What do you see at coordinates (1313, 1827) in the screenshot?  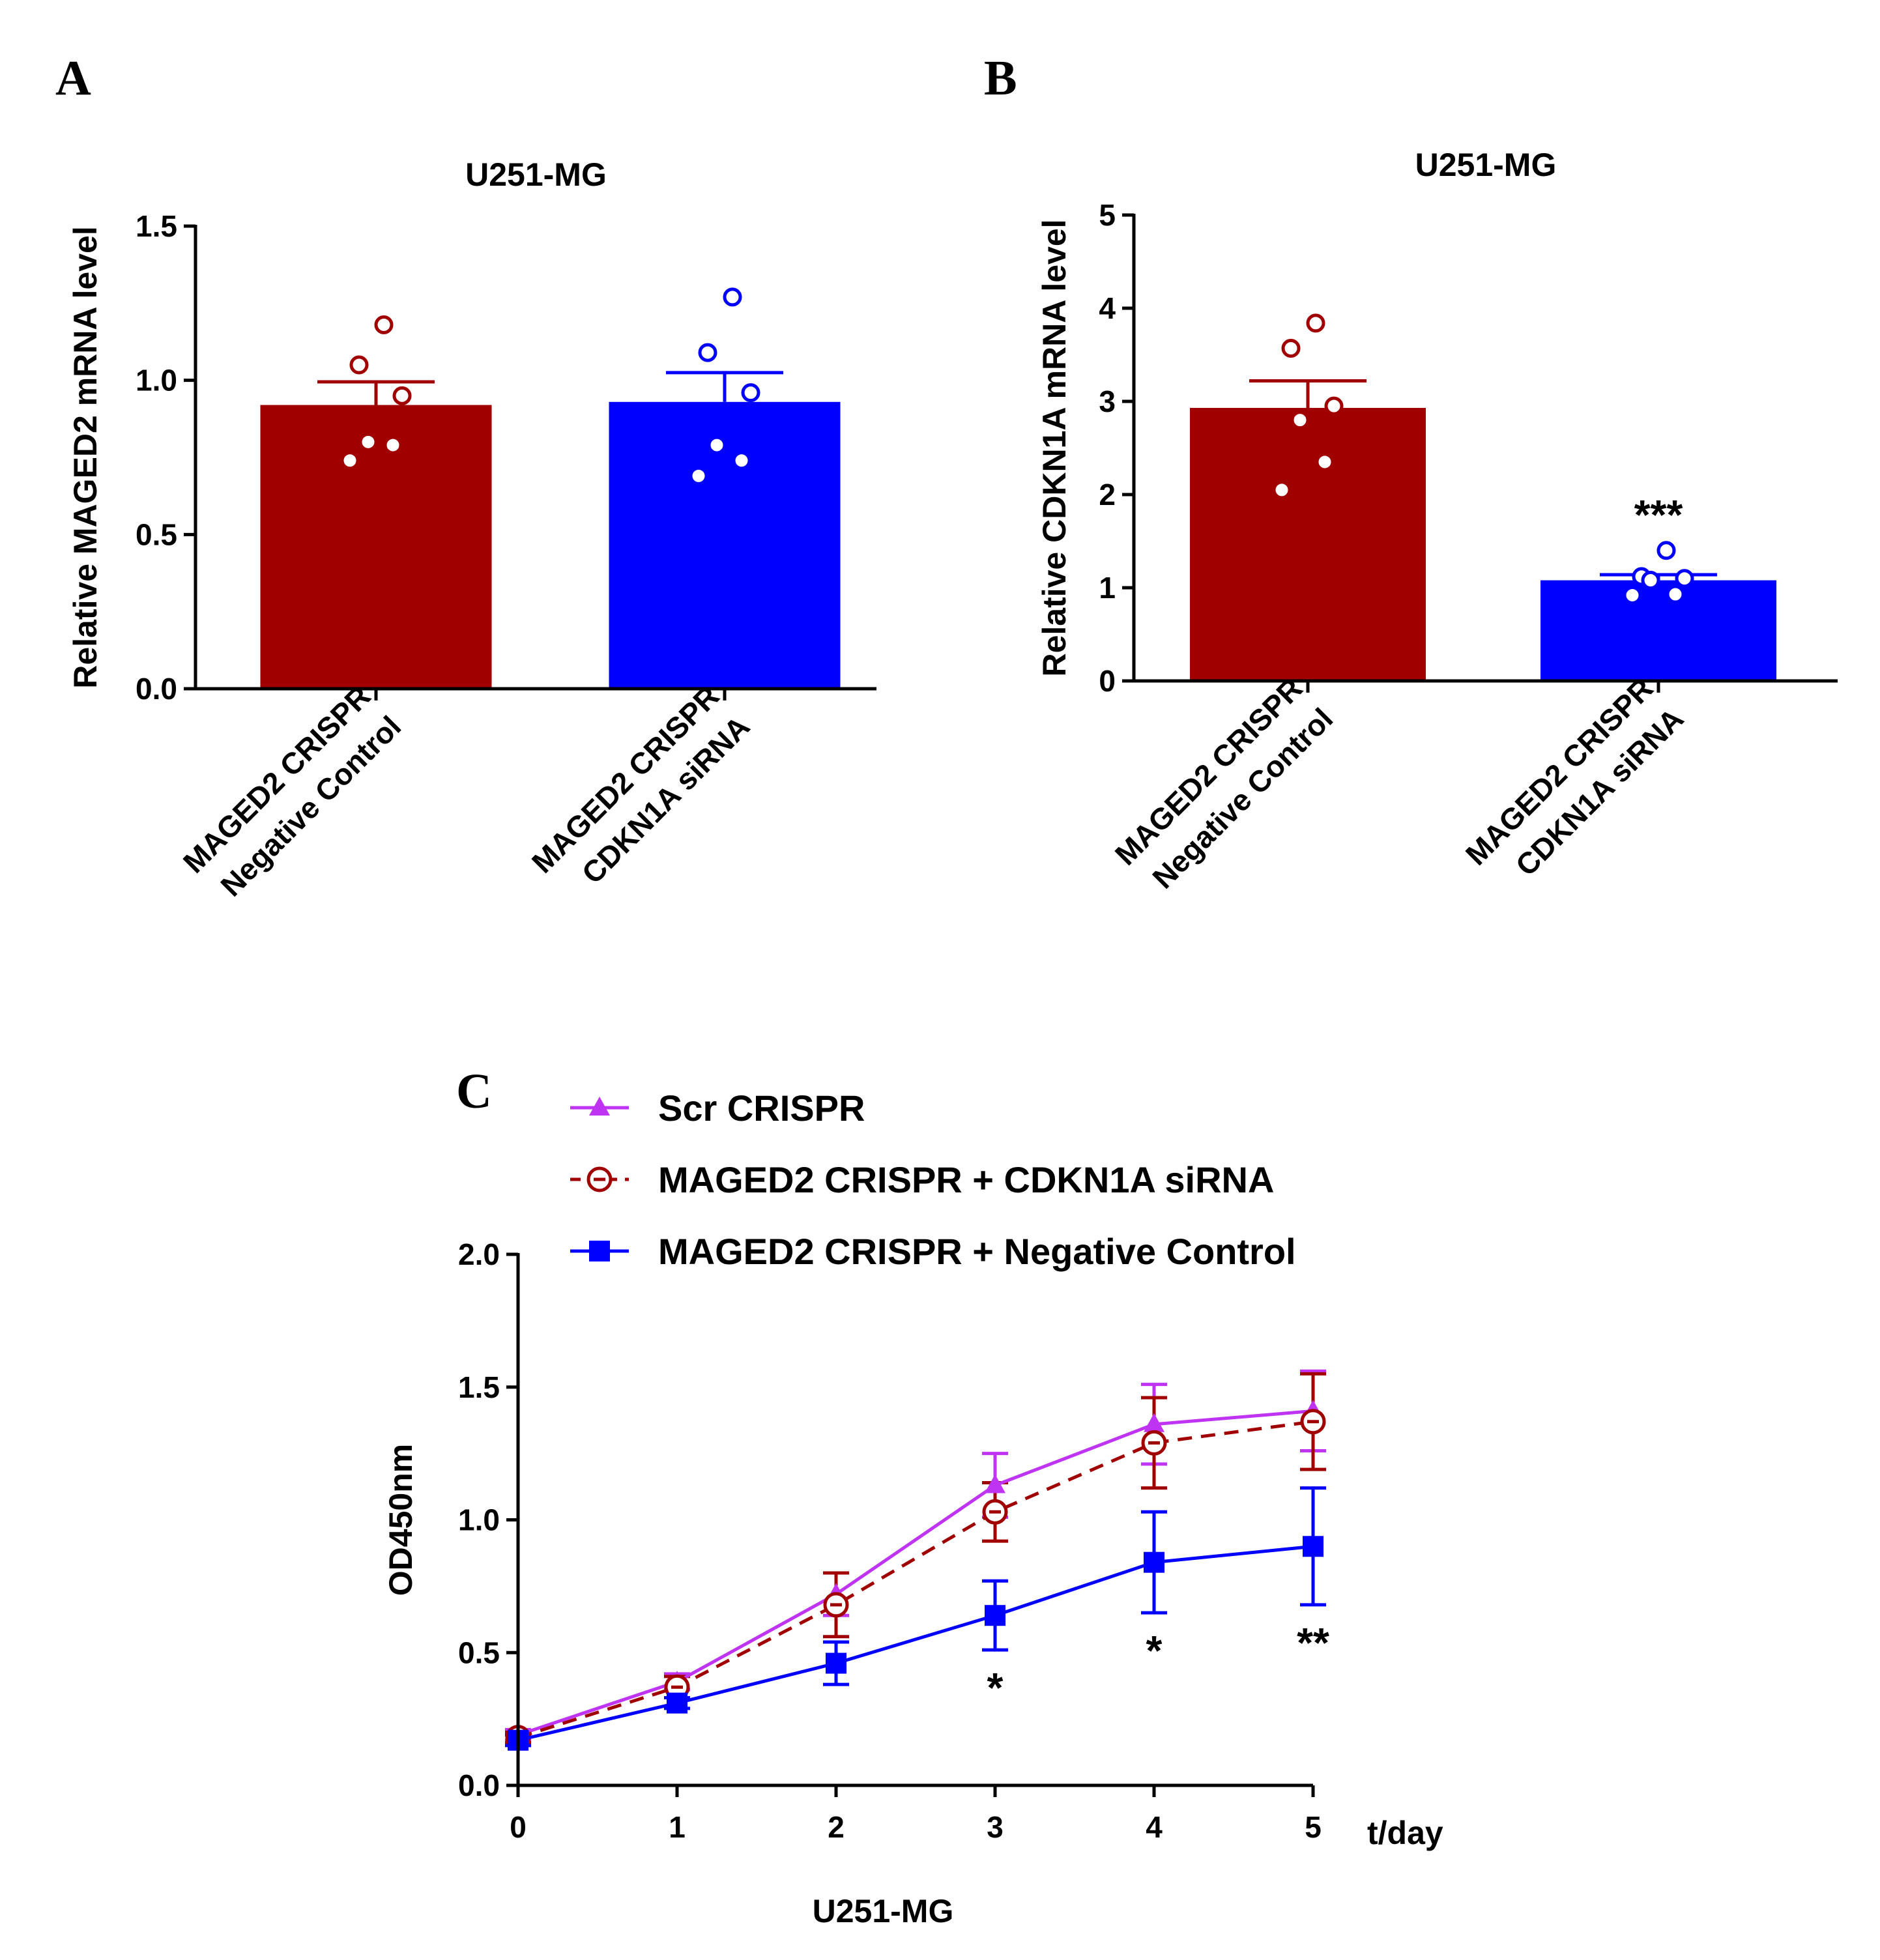 I see `chart-c-x-tick-label: 5` at bounding box center [1313, 1827].